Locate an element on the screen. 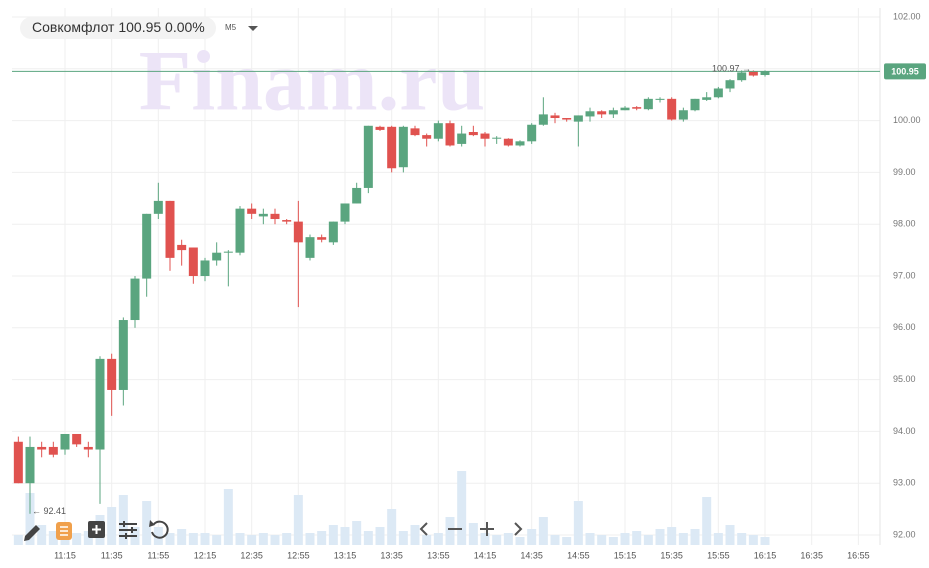 Image resolution: width=929 pixels, height=568 pixels. x-tick-label: 14:35 is located at coordinates (531, 555).